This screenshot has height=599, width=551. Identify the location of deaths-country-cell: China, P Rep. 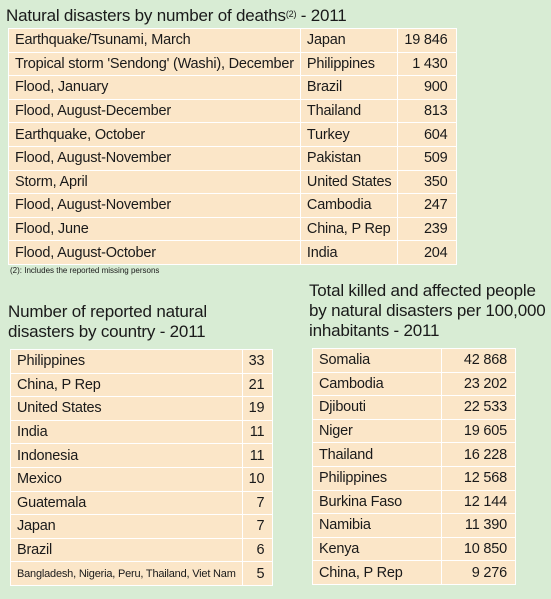
(349, 229).